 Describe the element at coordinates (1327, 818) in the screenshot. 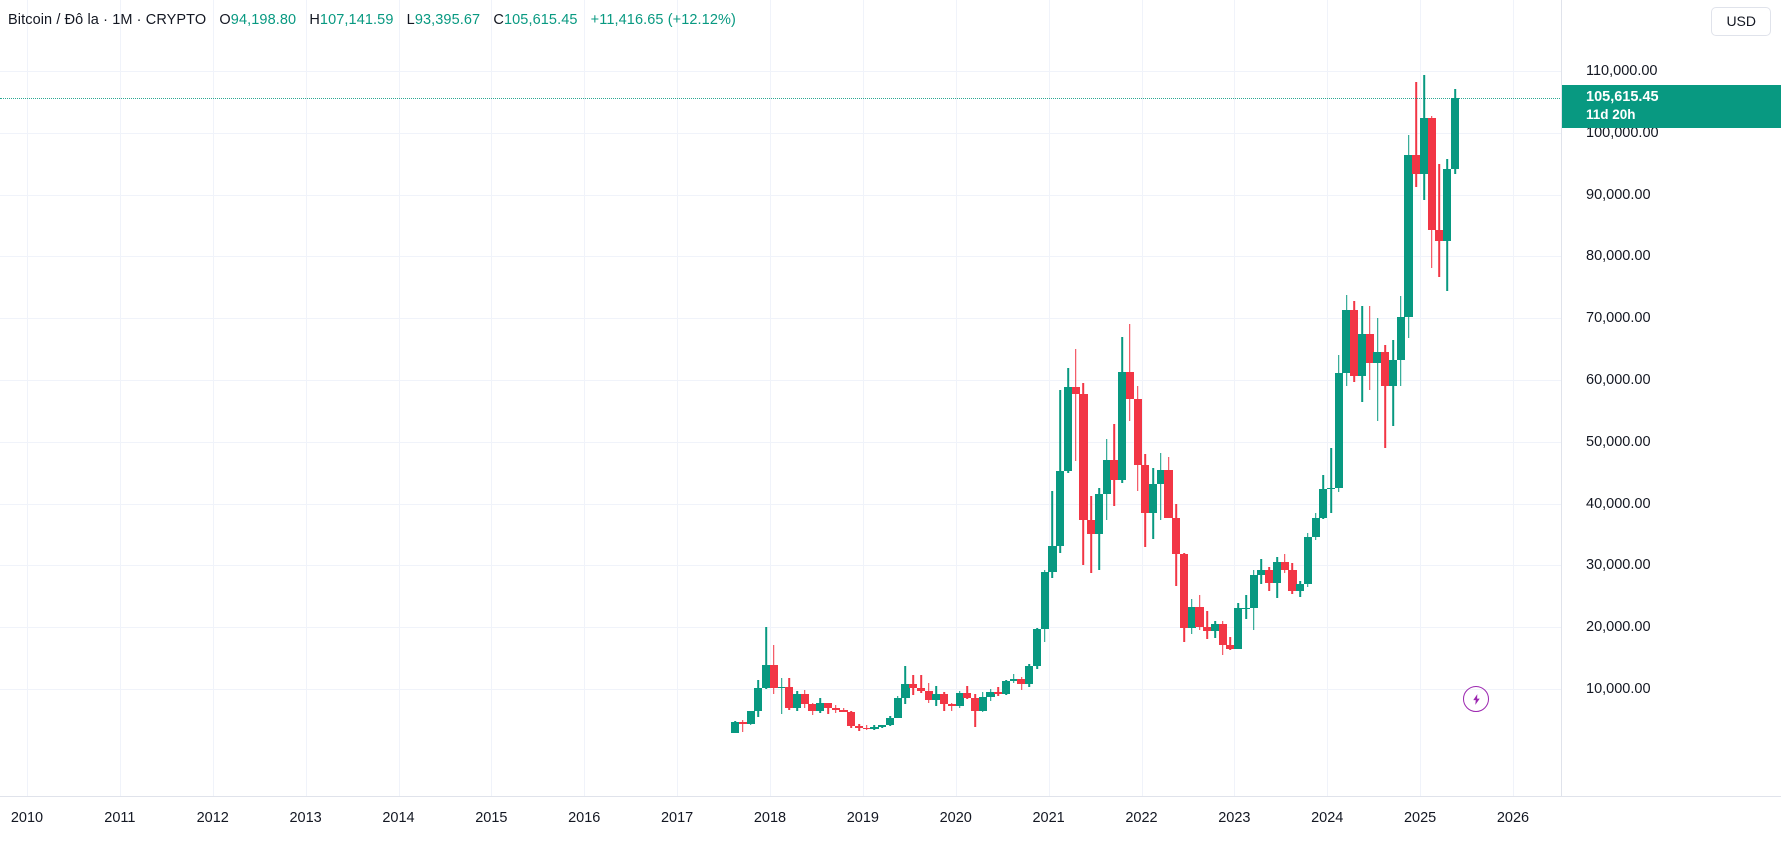

I see `time-axis-label: 2024` at that location.